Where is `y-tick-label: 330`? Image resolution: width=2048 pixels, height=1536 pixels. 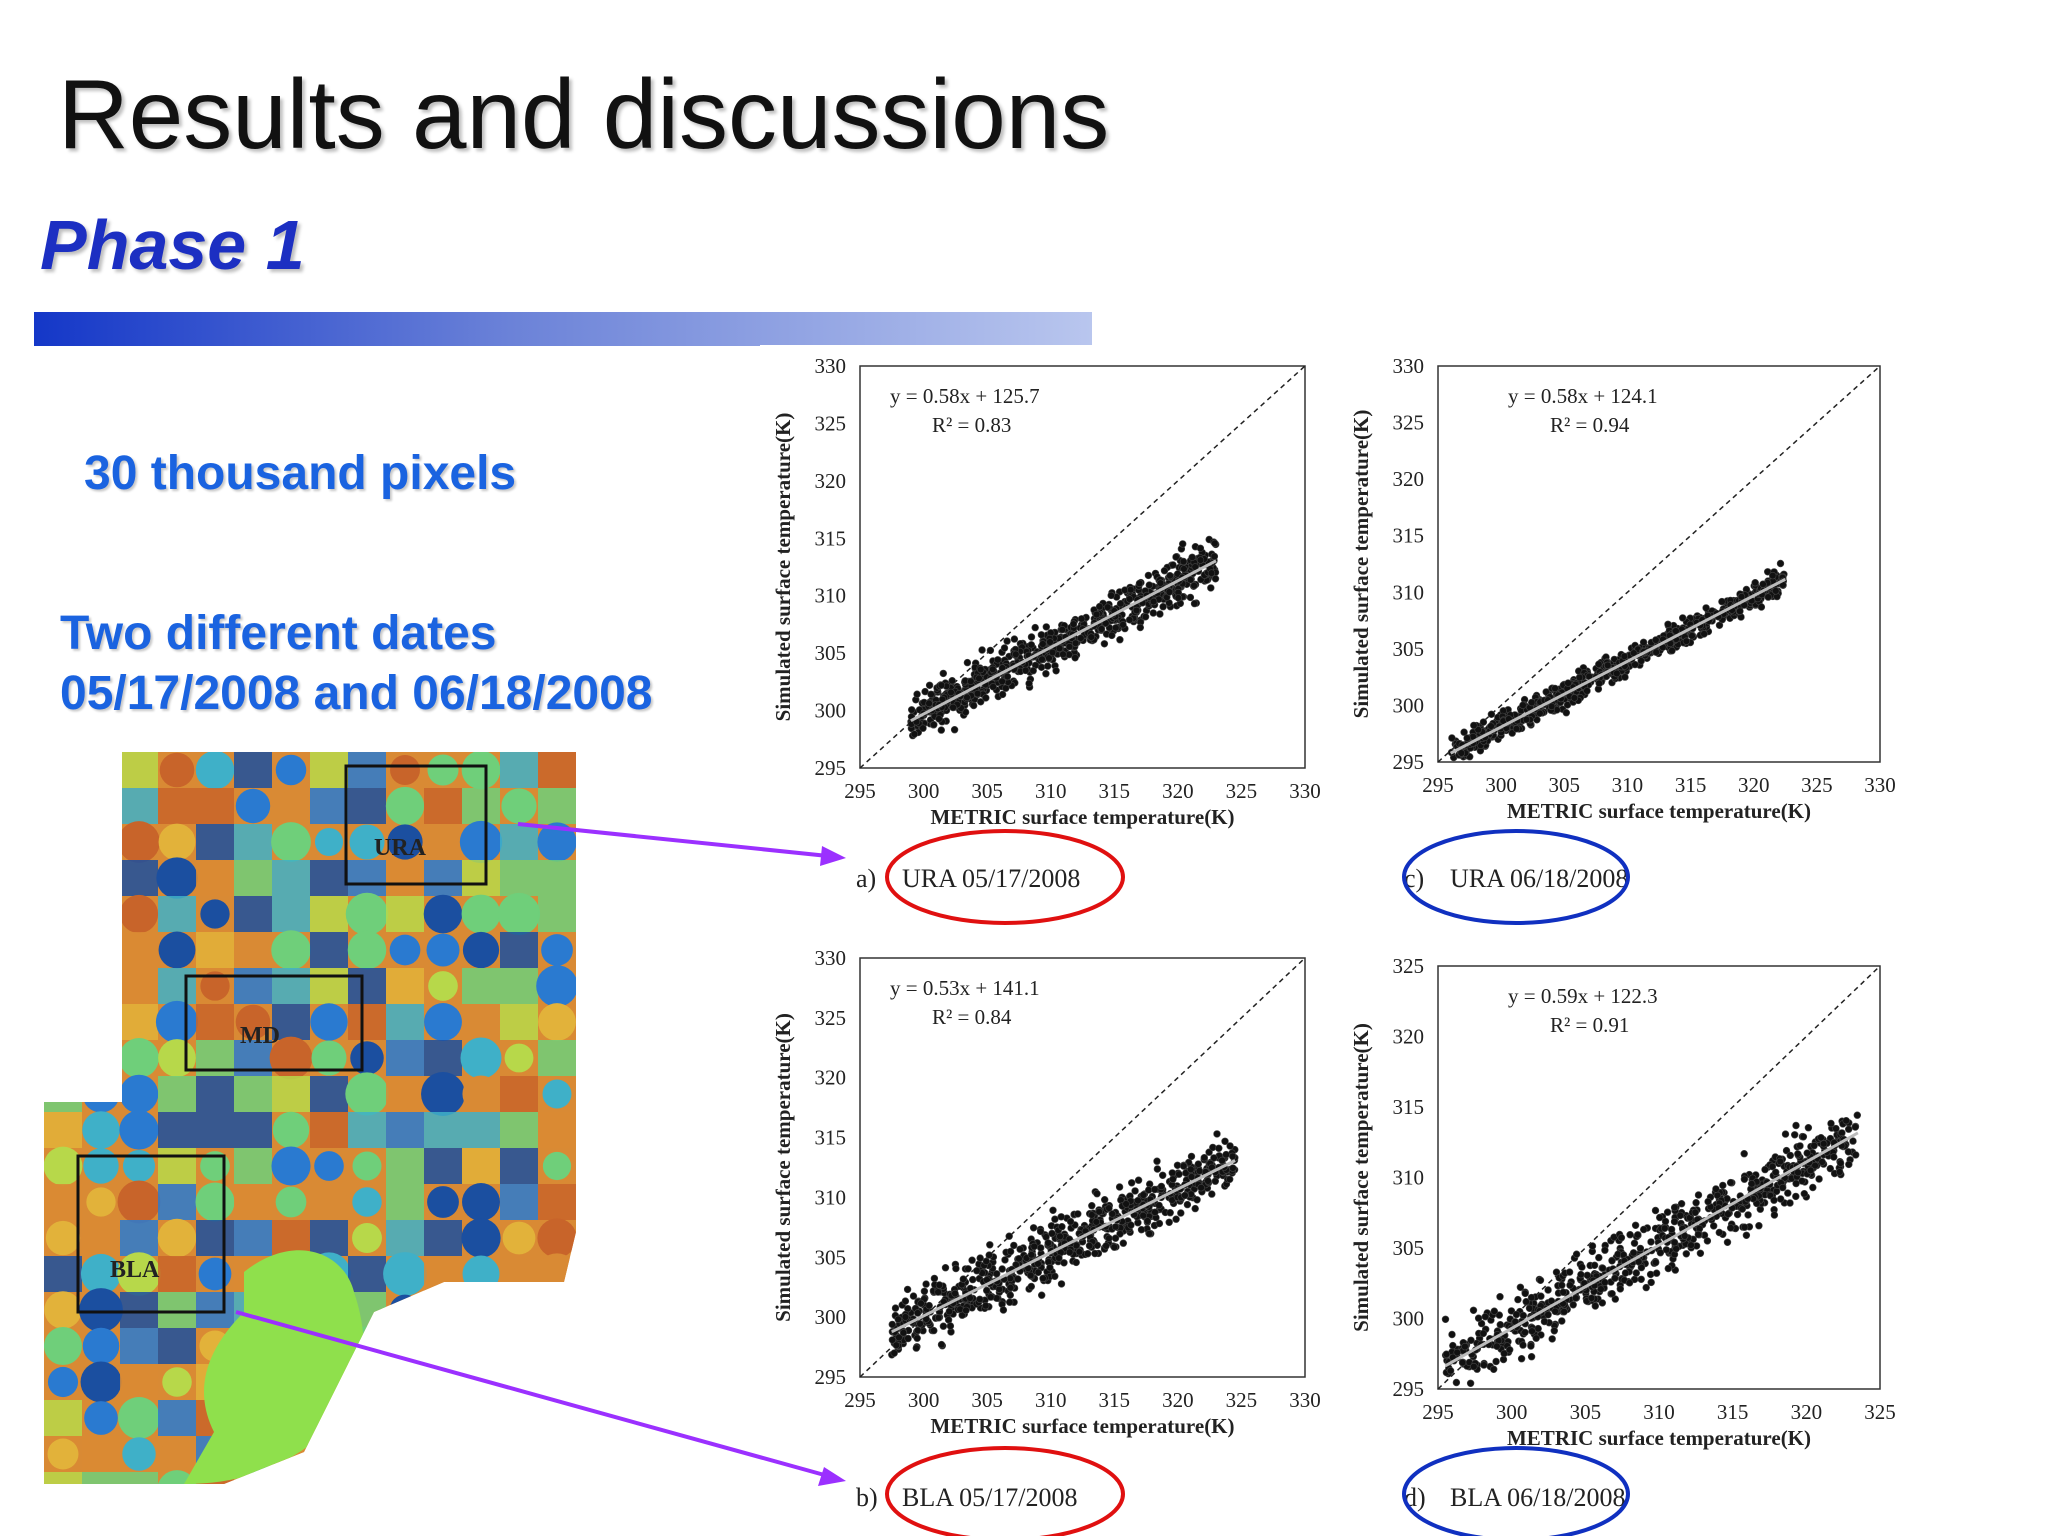 y-tick-label: 330 is located at coordinates (1409, 366).